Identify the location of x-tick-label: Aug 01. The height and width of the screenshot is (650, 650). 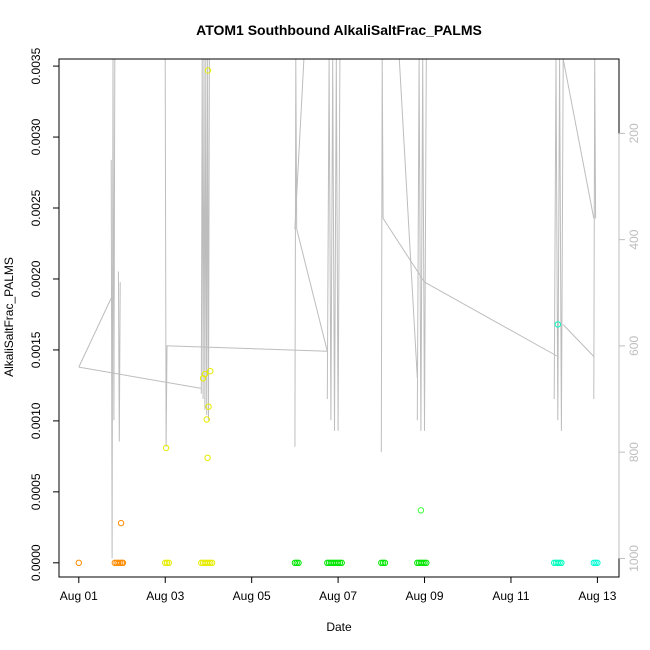
(79, 596).